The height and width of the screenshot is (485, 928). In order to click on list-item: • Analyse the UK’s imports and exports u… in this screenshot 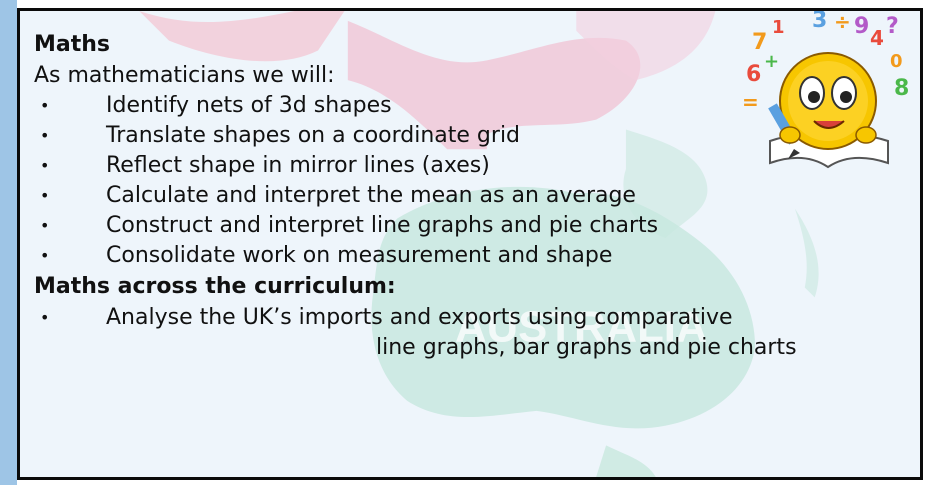, I will do `click(472, 333)`.